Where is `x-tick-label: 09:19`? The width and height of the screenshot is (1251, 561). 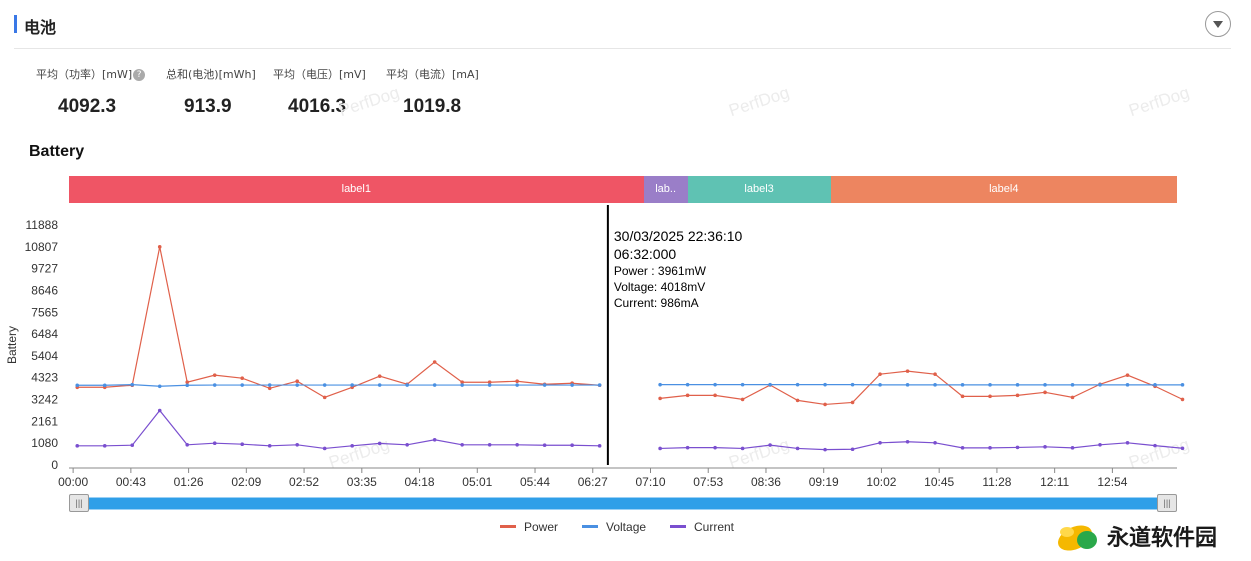 x-tick-label: 09:19 is located at coordinates (824, 482).